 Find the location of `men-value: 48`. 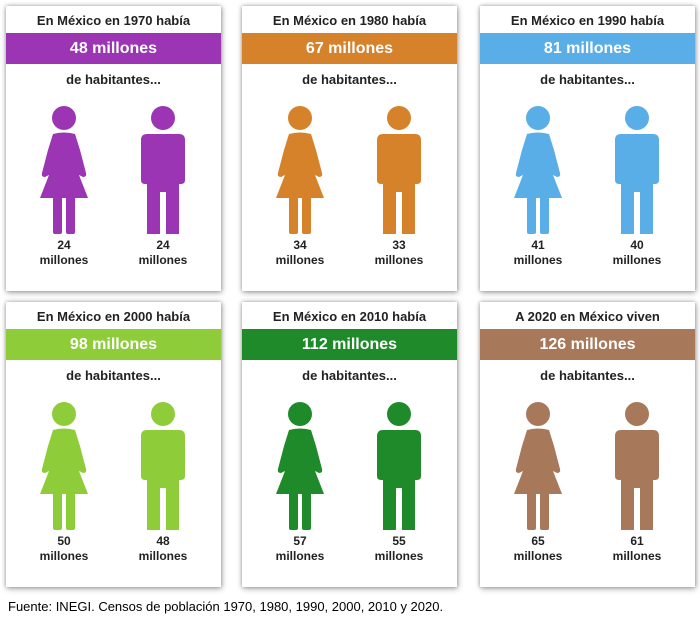

men-value: 48 is located at coordinates (163, 541).